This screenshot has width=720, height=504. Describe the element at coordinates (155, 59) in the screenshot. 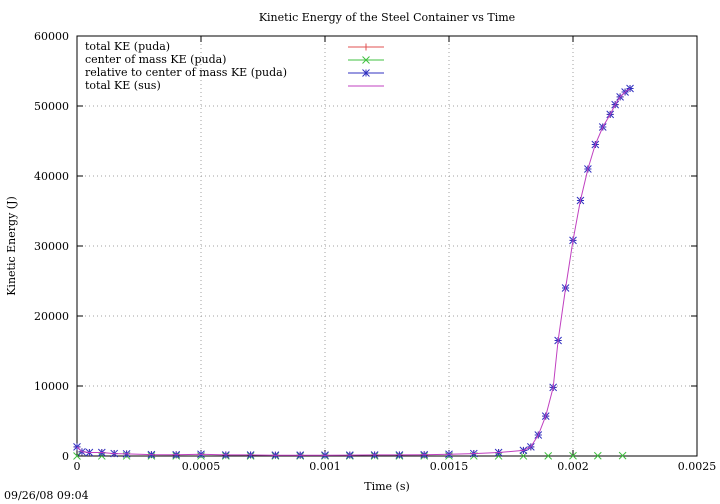

I see `legend-label: center of mass KE (puda)` at that location.